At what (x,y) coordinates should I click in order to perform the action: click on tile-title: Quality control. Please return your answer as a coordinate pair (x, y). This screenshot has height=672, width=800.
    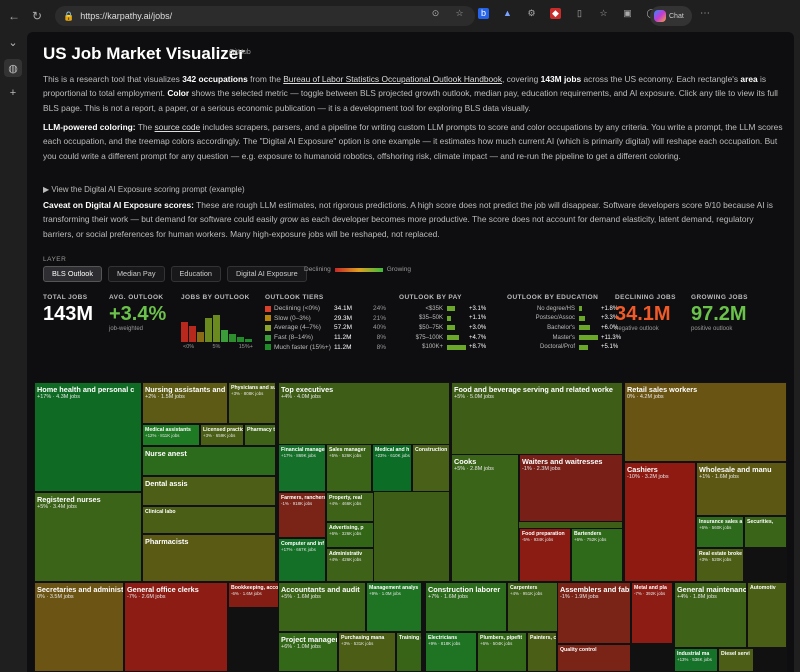
    Looking at the image, I should click on (578, 650).